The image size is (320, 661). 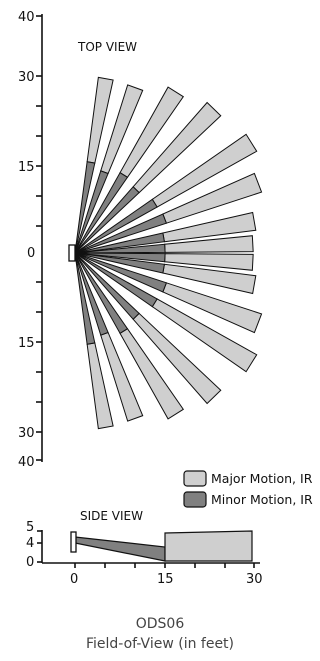 What do you see at coordinates (160, 624) in the screenshot?
I see `model-caption: ODS06` at bounding box center [160, 624].